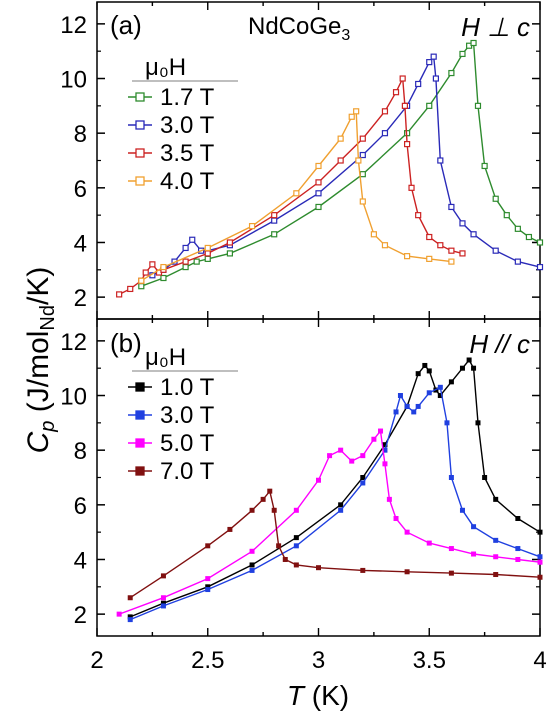  What do you see at coordinates (73, 342) in the screenshot?
I see `y-tick-label: 12` at bounding box center [73, 342].